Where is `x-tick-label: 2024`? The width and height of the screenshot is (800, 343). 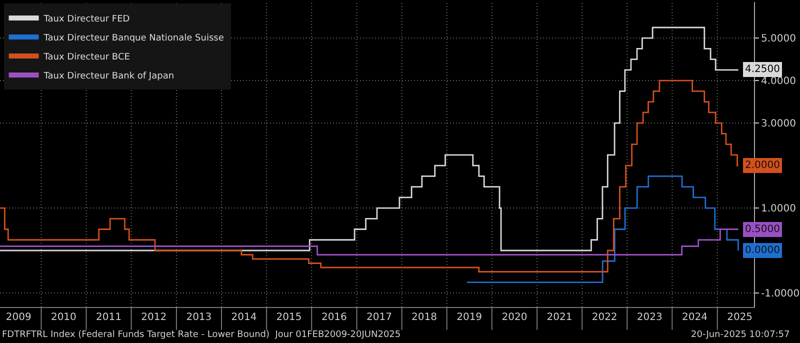
x-tick-label: 2024 is located at coordinates (695, 317).